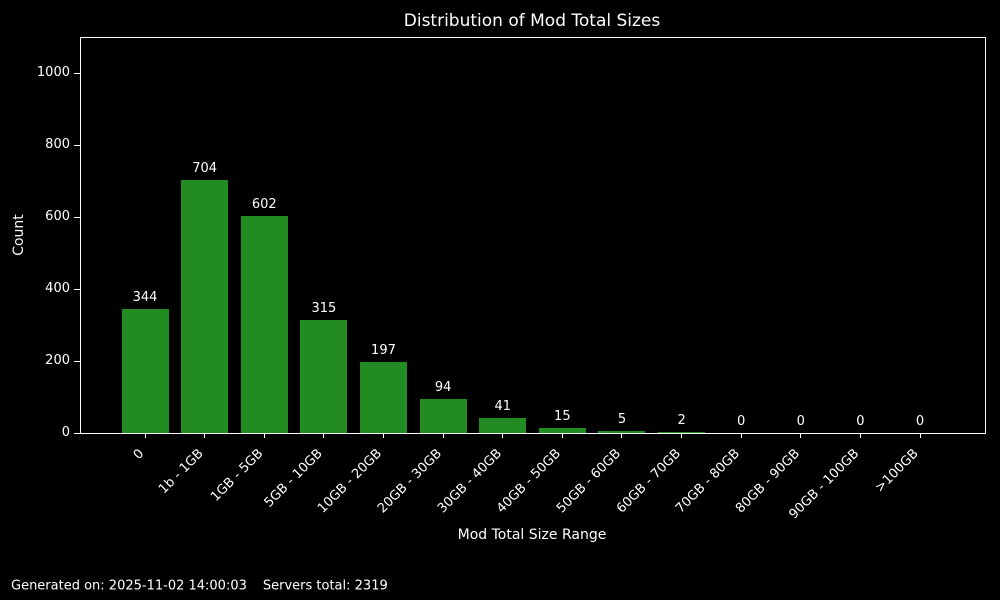 This screenshot has width=1000, height=600. I want to click on bar-value-label: 5, so click(622, 420).